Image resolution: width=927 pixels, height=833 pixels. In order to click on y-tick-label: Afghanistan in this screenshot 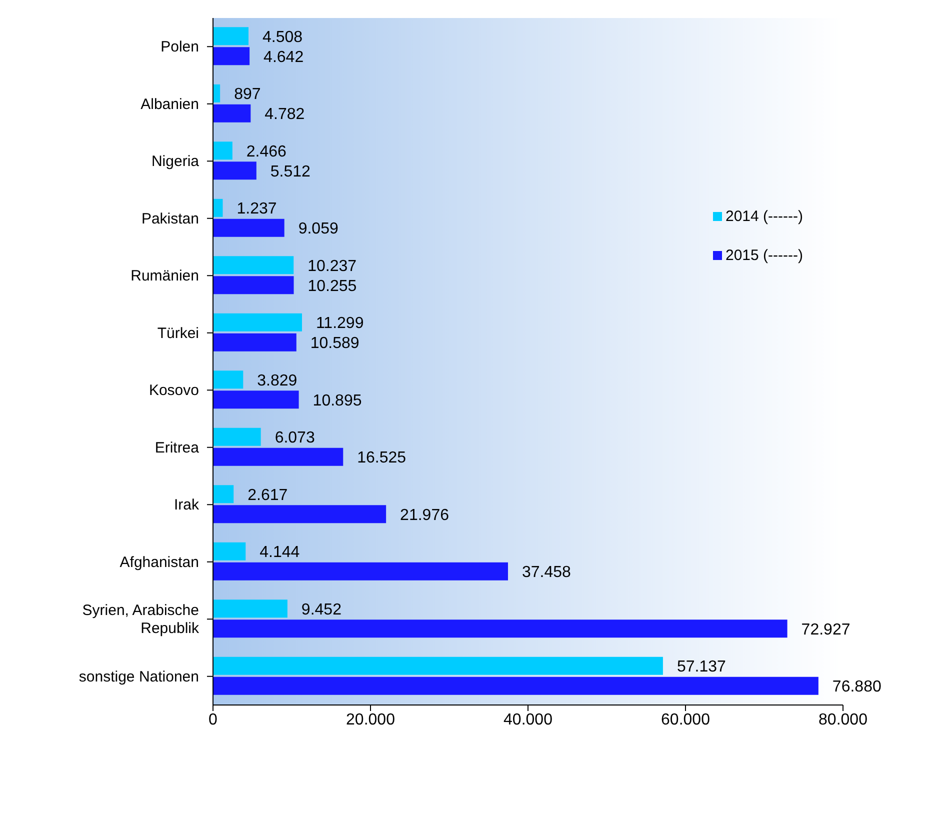, I will do `click(159, 562)`.